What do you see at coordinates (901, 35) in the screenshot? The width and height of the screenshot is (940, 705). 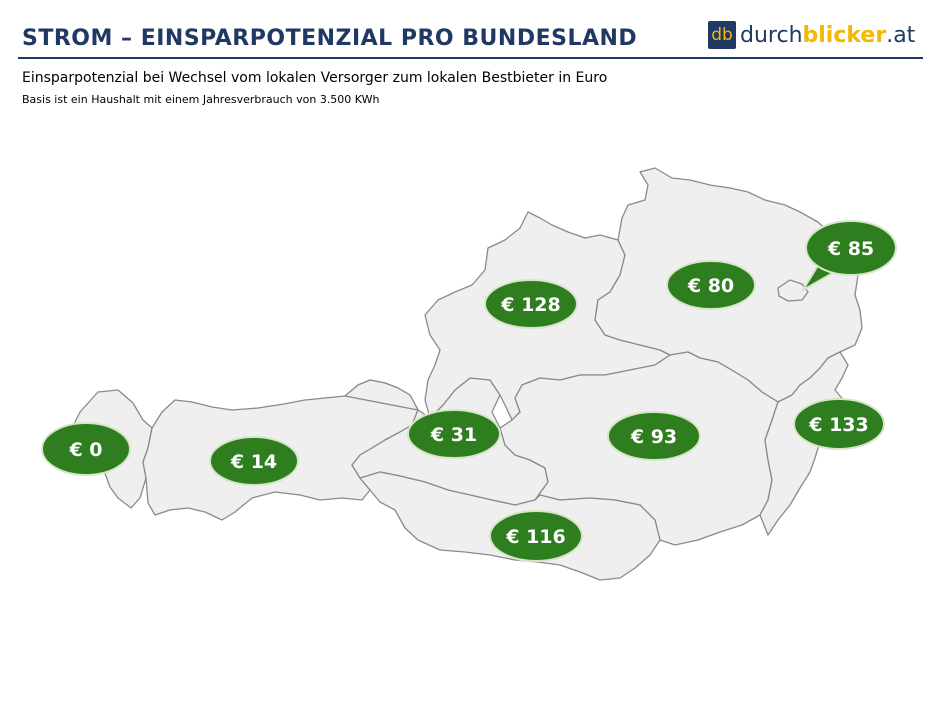 I see `logo-text-part3: .at` at bounding box center [901, 35].